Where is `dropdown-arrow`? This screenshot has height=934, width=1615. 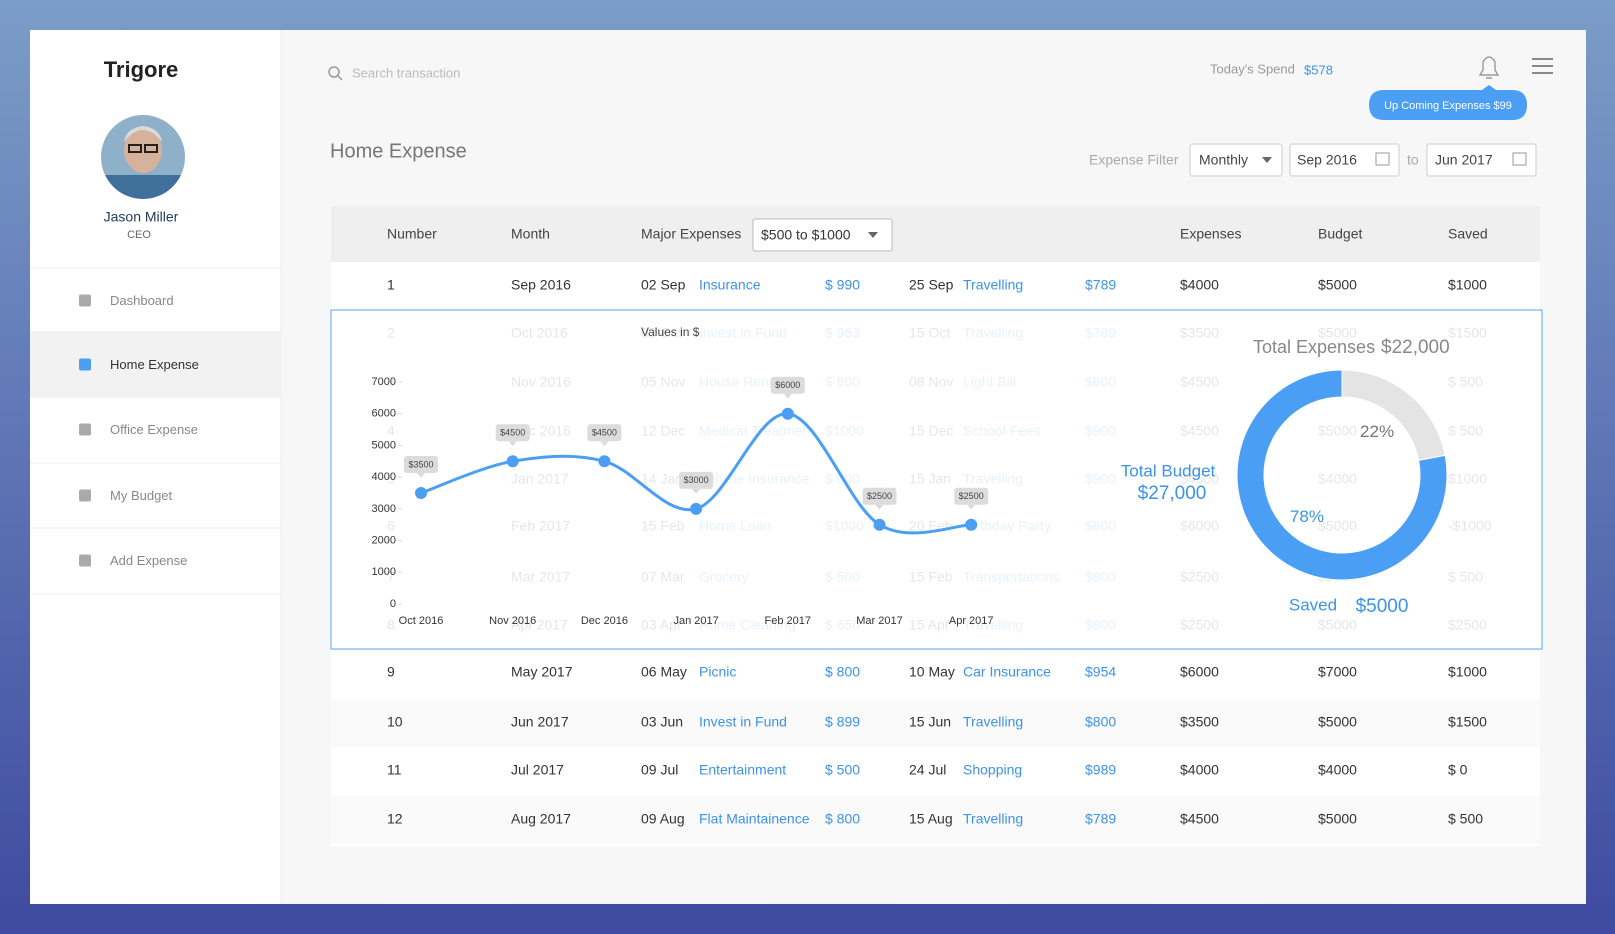
dropdown-arrow is located at coordinates (1267, 160).